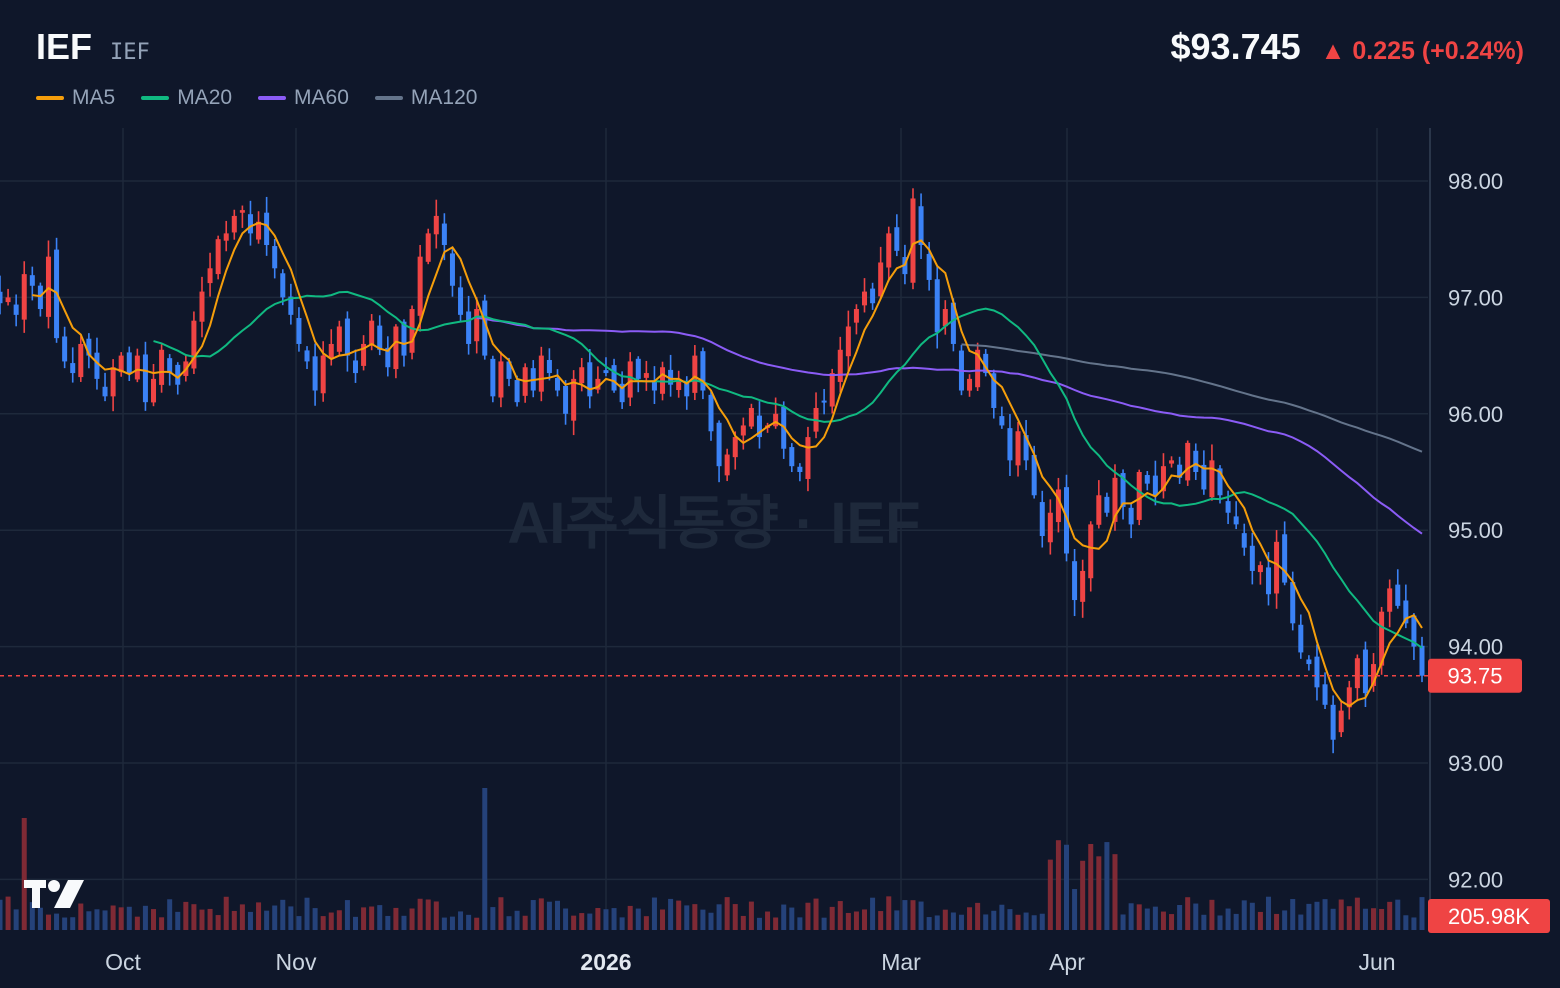 The image size is (1560, 988). What do you see at coordinates (321, 97) in the screenshot?
I see `legend-label-ma60: MA60` at bounding box center [321, 97].